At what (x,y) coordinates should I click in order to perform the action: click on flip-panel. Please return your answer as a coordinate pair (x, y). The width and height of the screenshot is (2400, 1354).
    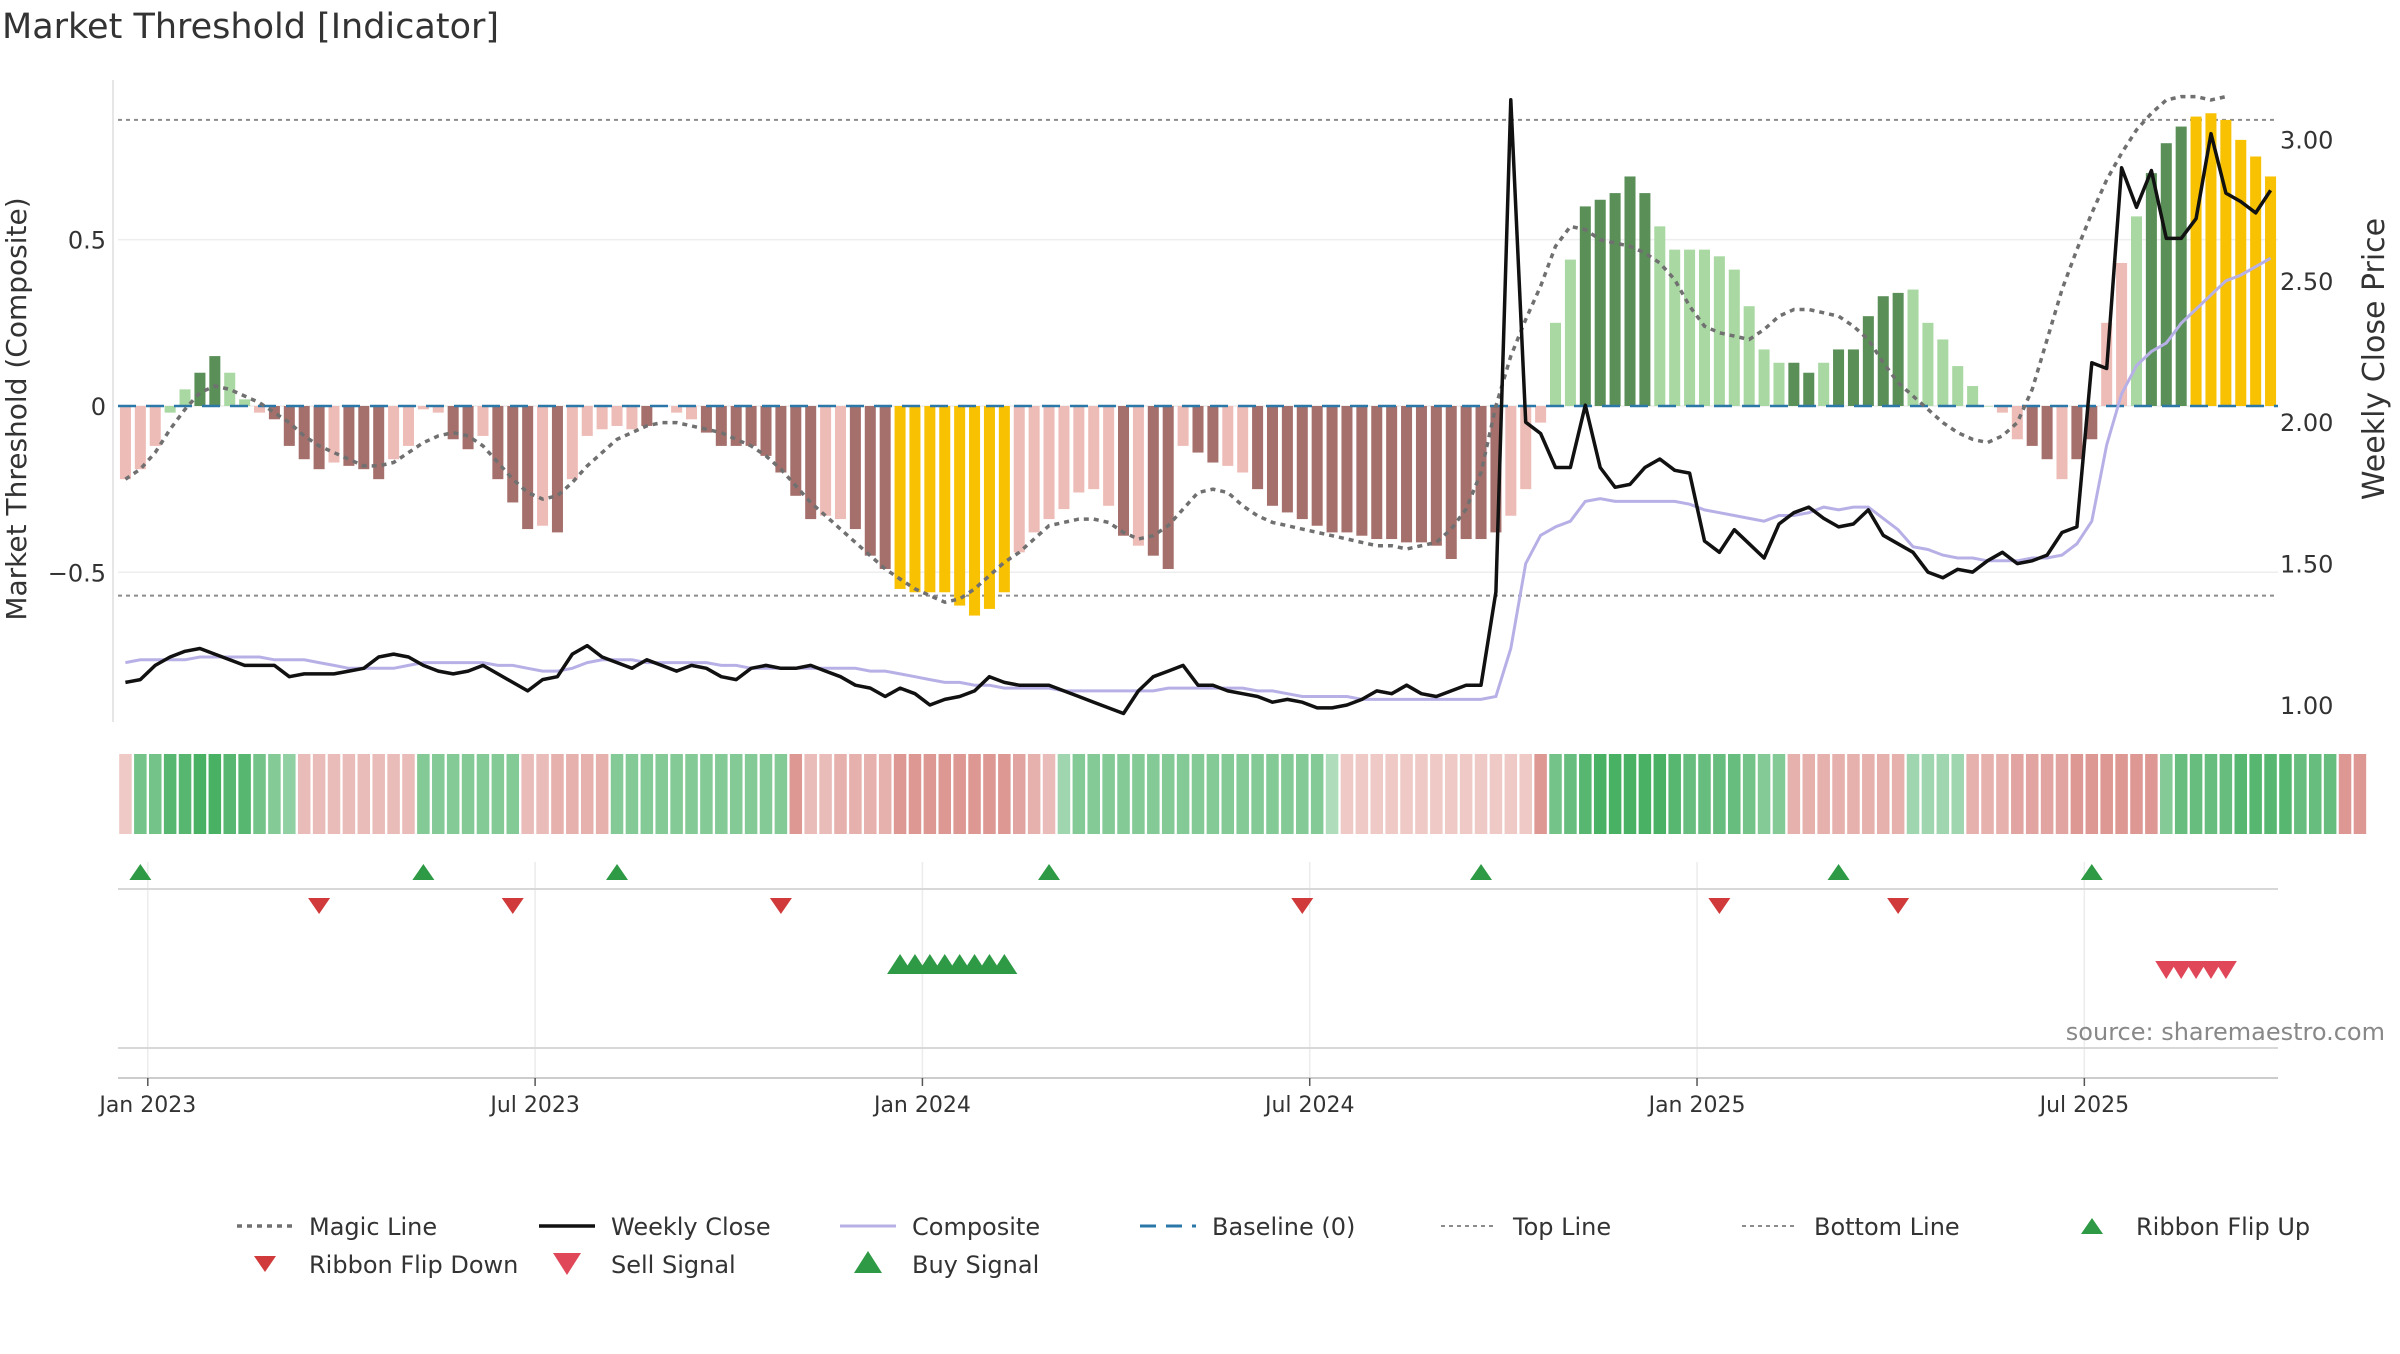
    Looking at the image, I should click on (1198, 970).